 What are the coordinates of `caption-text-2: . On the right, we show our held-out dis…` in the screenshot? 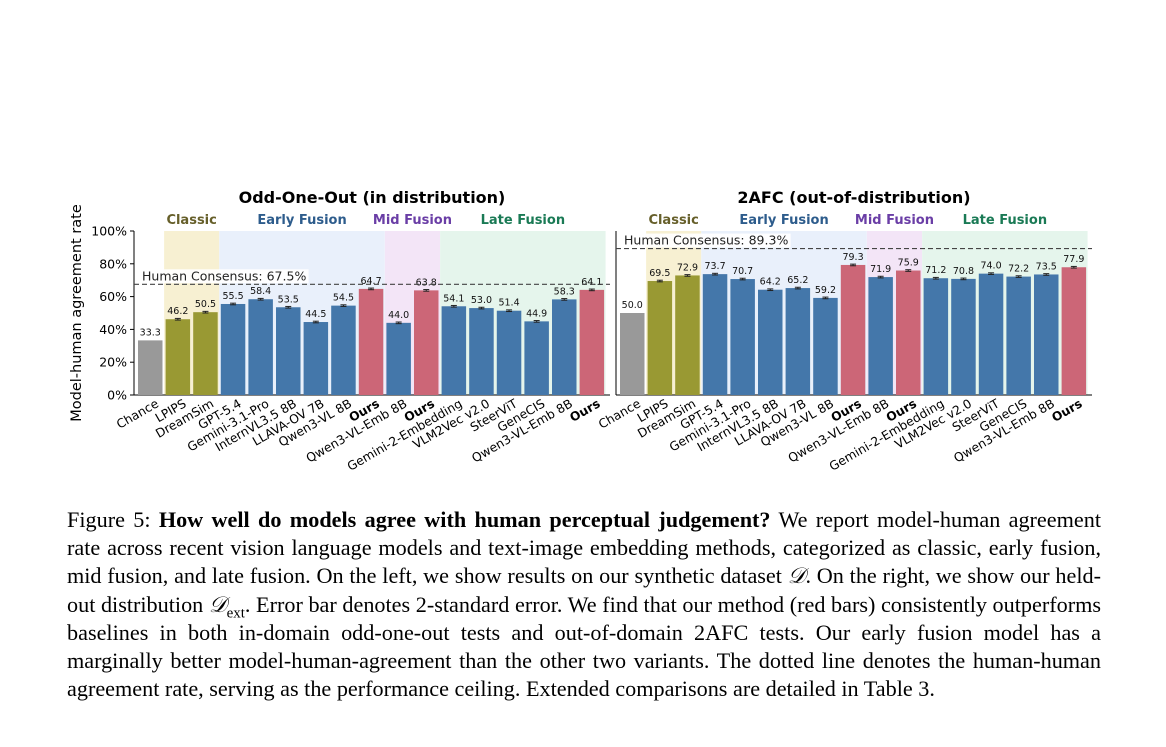 It's located at (584, 590).